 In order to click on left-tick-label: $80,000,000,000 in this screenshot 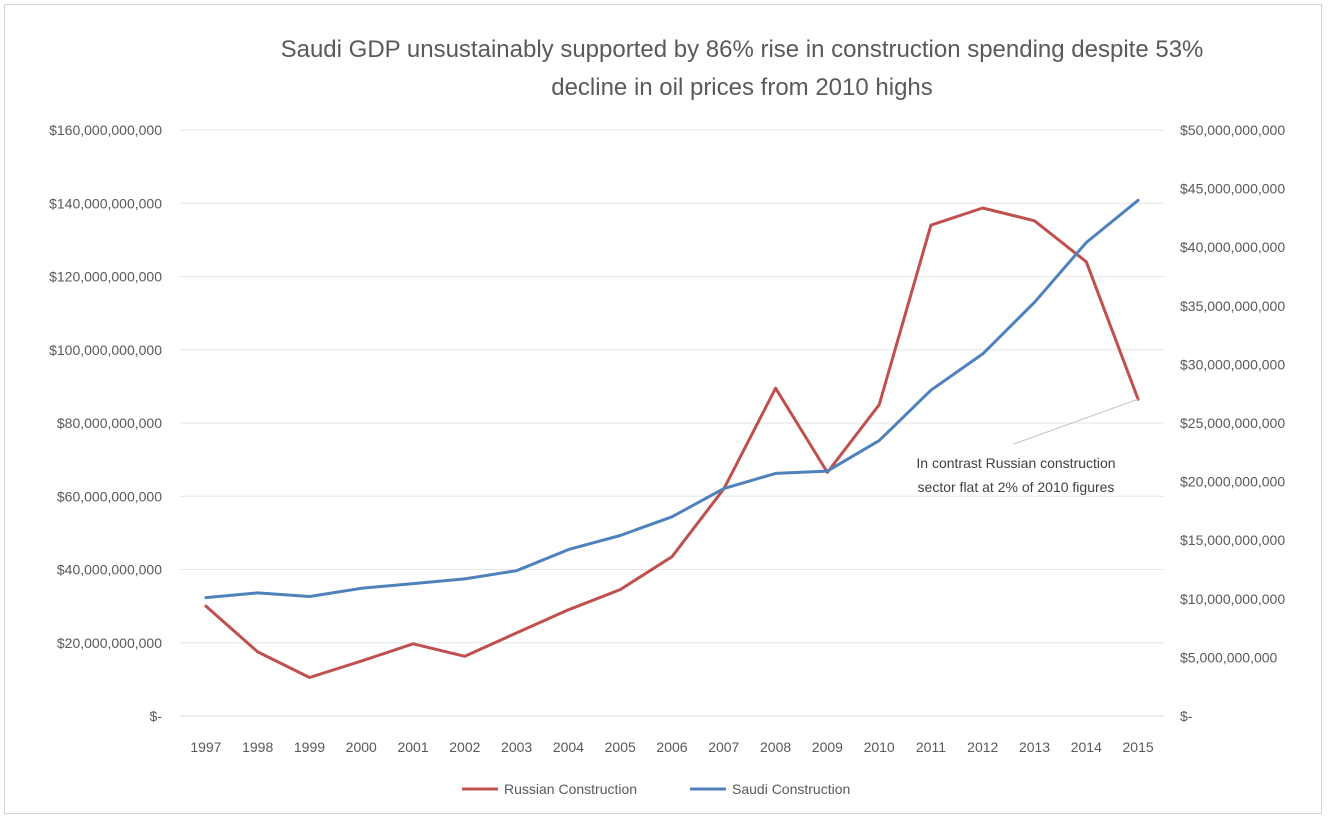, I will do `click(109, 423)`.